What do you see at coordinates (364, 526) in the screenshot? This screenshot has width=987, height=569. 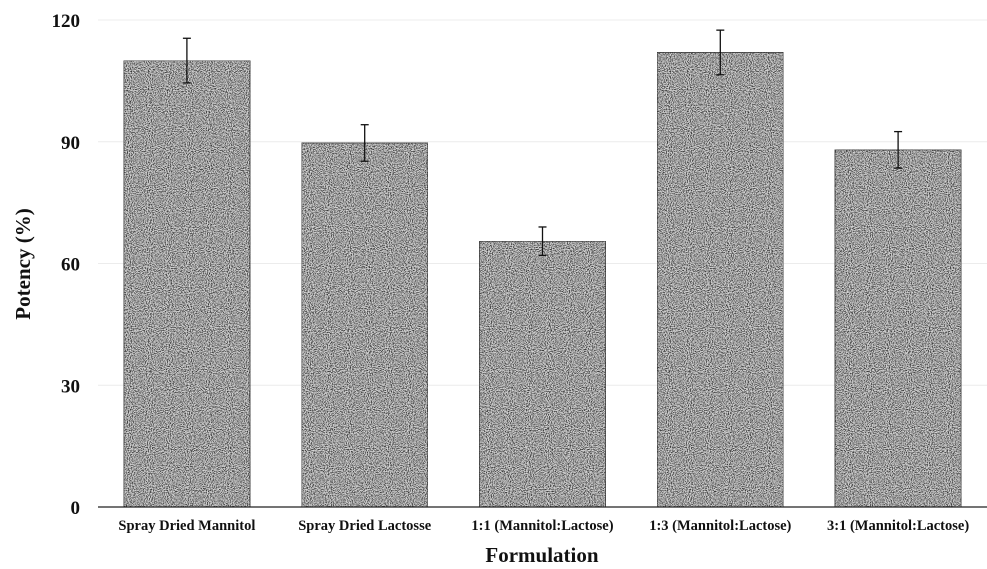 I see `x-tick-label: Spray Dried Lactosse` at bounding box center [364, 526].